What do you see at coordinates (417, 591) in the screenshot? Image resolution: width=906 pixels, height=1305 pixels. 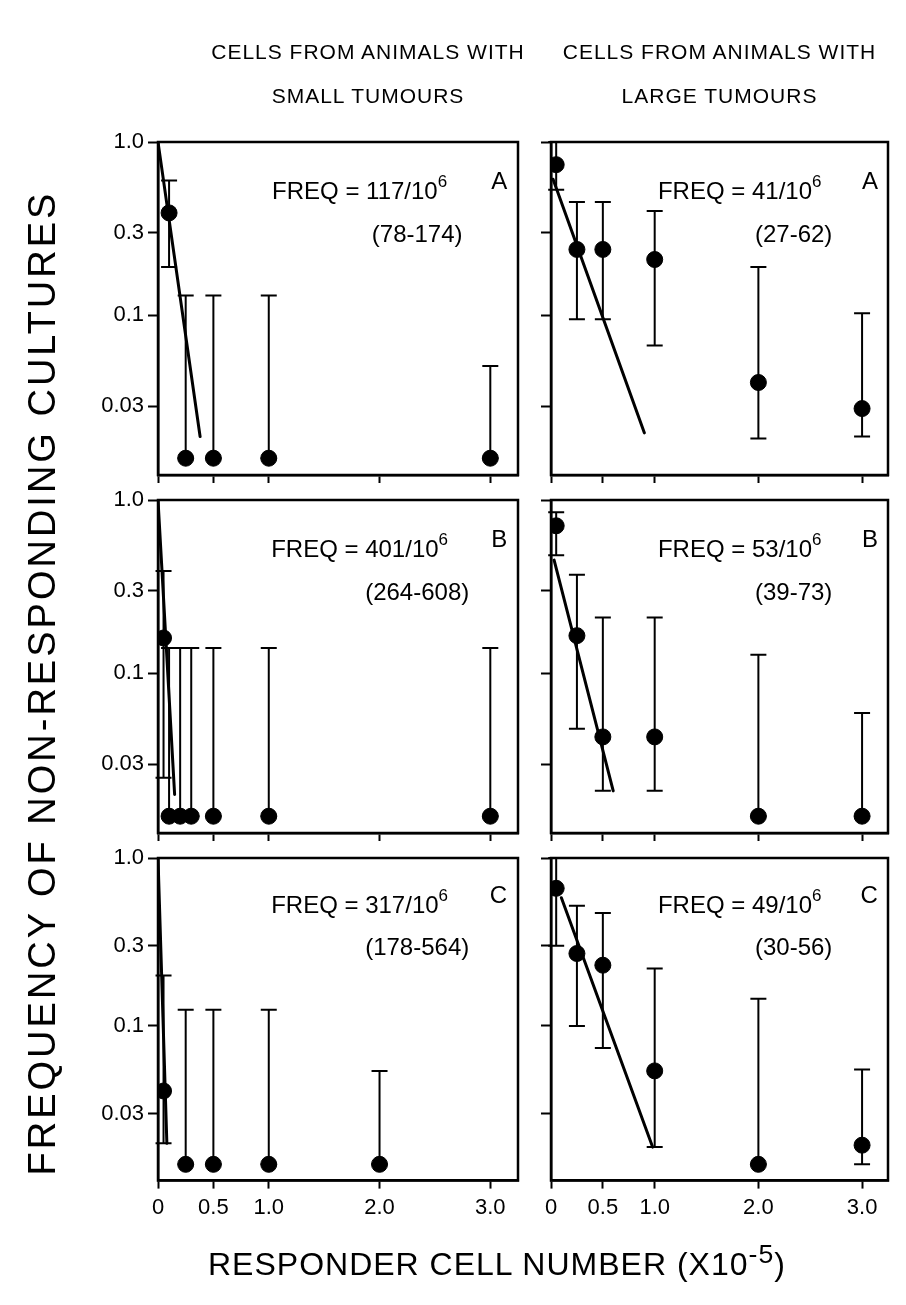 I see `annotation: (264-608)` at bounding box center [417, 591].